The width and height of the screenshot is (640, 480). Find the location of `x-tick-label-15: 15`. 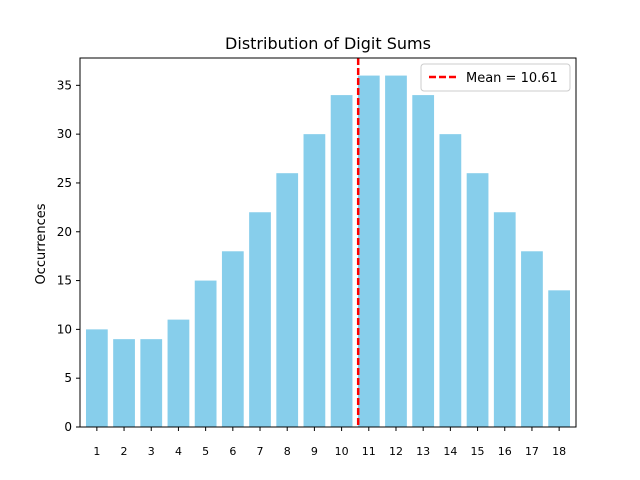

x-tick-label-15: 15 is located at coordinates (478, 451).